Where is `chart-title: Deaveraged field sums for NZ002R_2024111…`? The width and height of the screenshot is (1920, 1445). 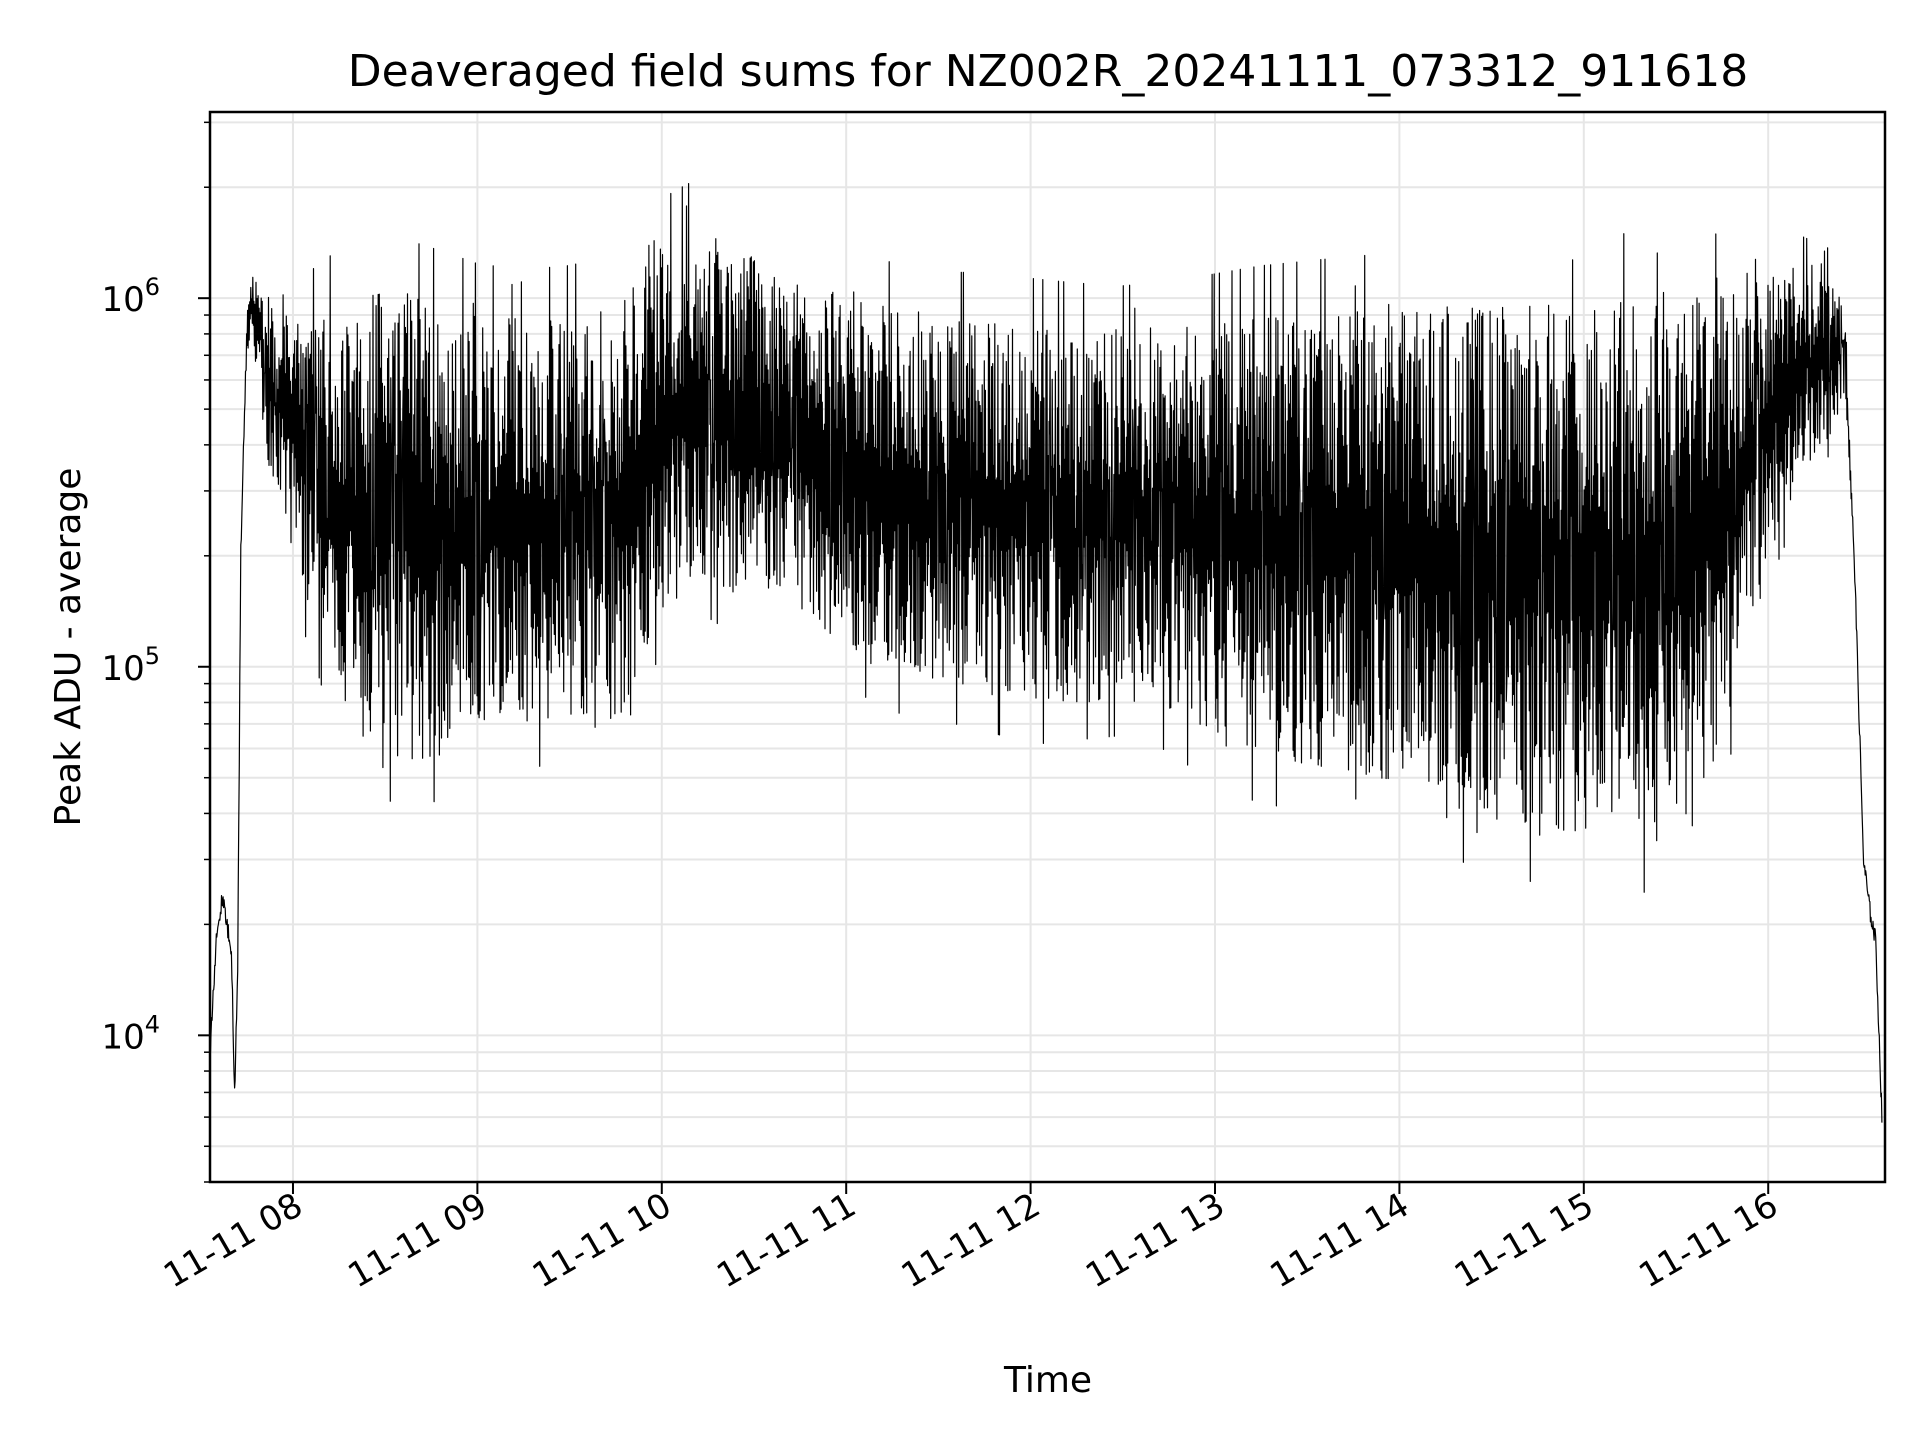
chart-title: Deaveraged field sums for NZ002R_2024111… is located at coordinates (1048, 71).